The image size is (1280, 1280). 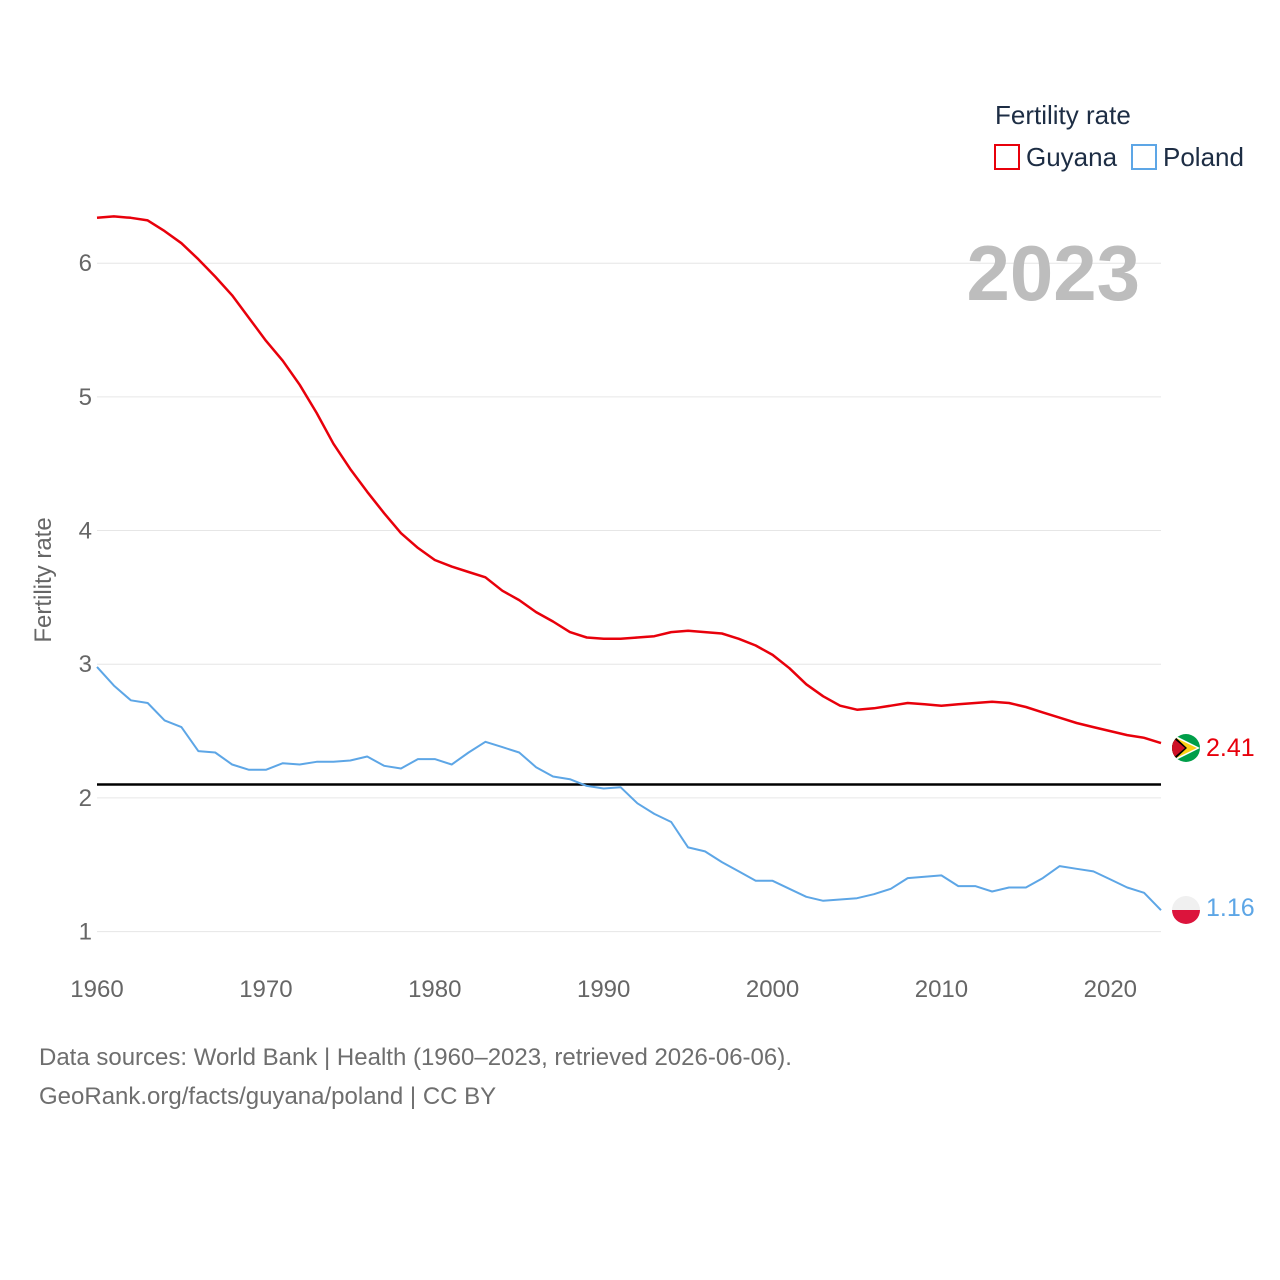 I want to click on series-end-markers: 2.41 1.16, so click(x=1213, y=829).